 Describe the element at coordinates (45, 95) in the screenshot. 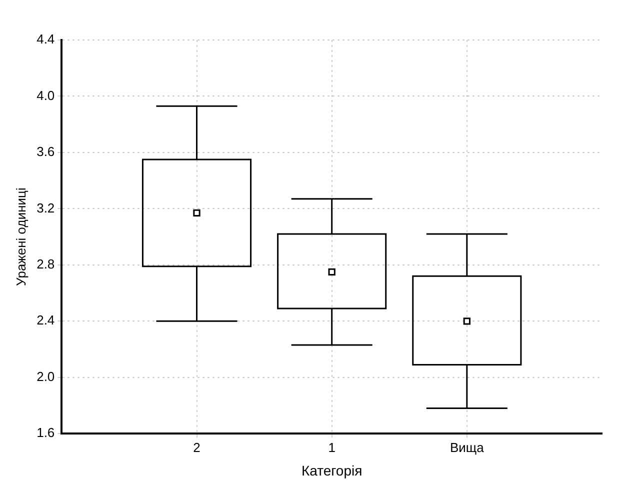

I see `y-tick-label: 4.0` at that location.